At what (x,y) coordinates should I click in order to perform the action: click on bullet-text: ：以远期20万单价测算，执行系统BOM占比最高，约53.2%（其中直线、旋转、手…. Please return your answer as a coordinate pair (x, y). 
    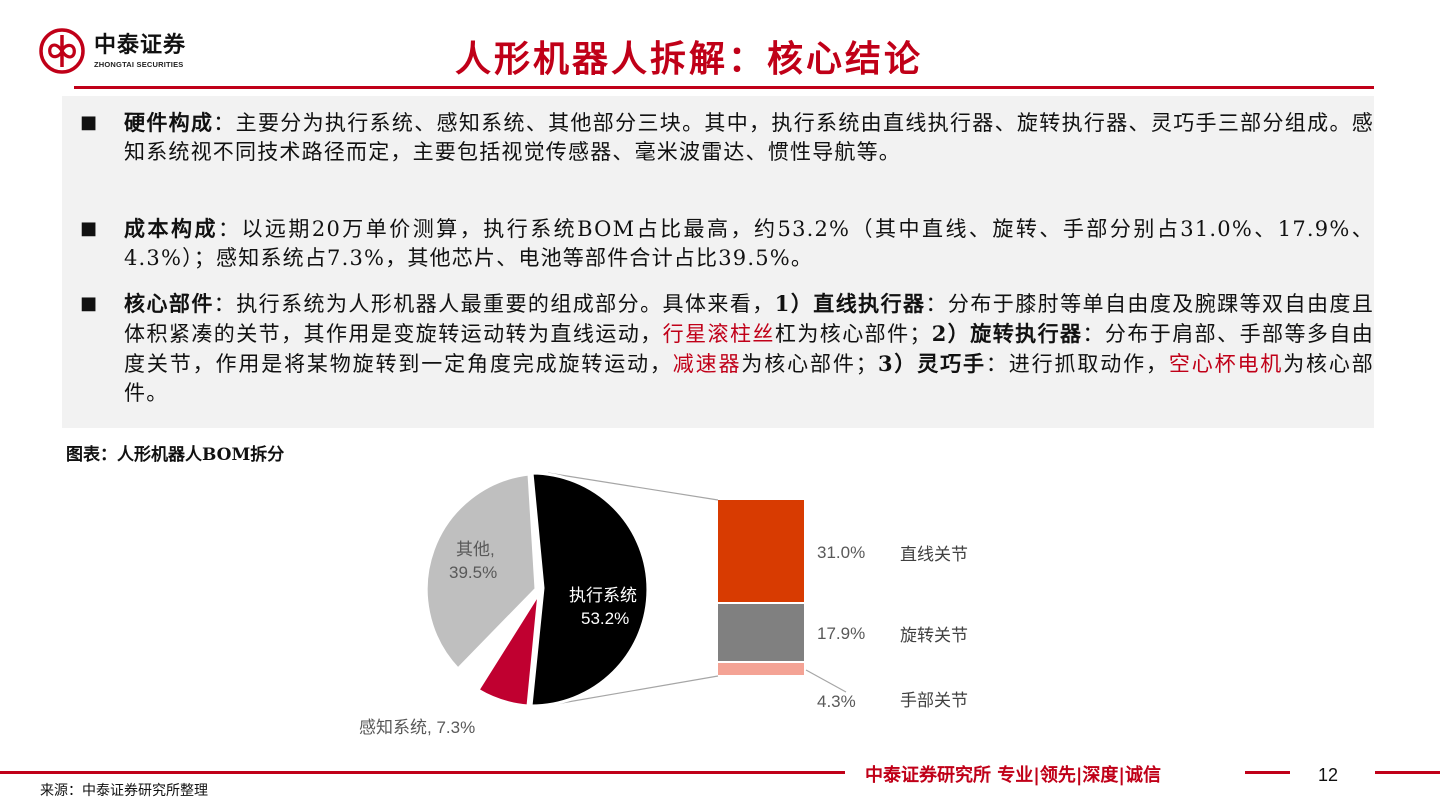
    Looking at the image, I should click on (749, 243).